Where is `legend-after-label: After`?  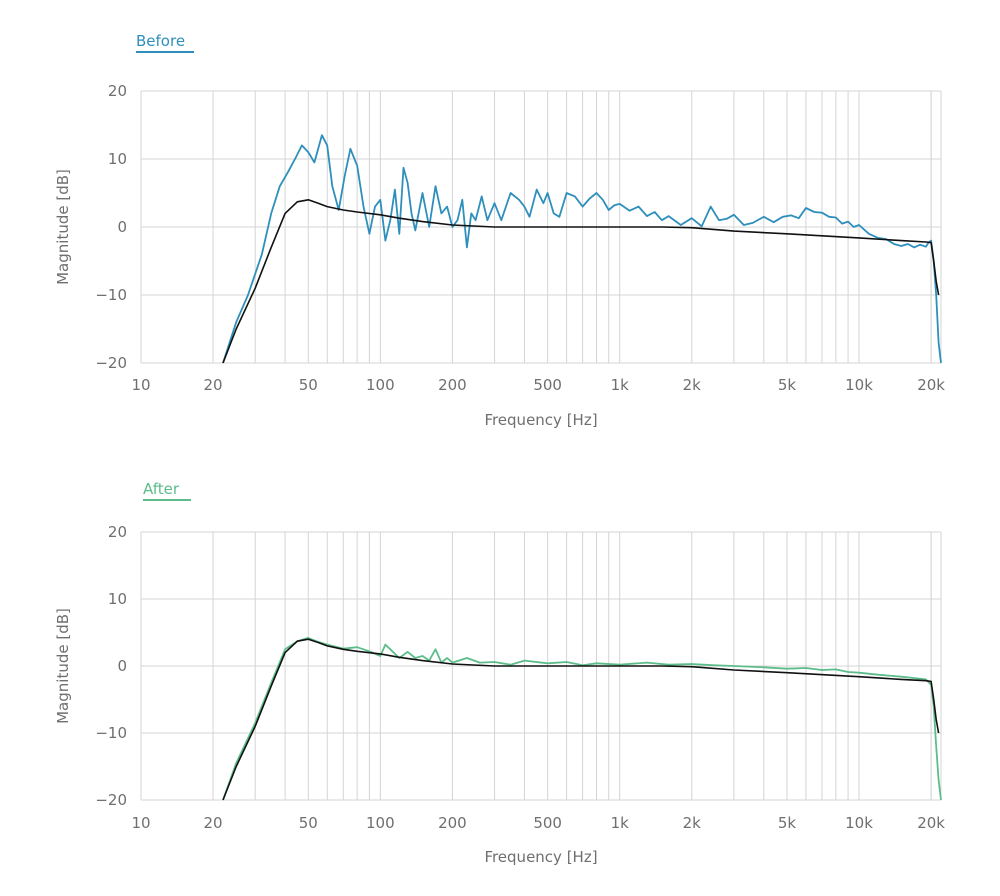 legend-after-label: After is located at coordinates (161, 489).